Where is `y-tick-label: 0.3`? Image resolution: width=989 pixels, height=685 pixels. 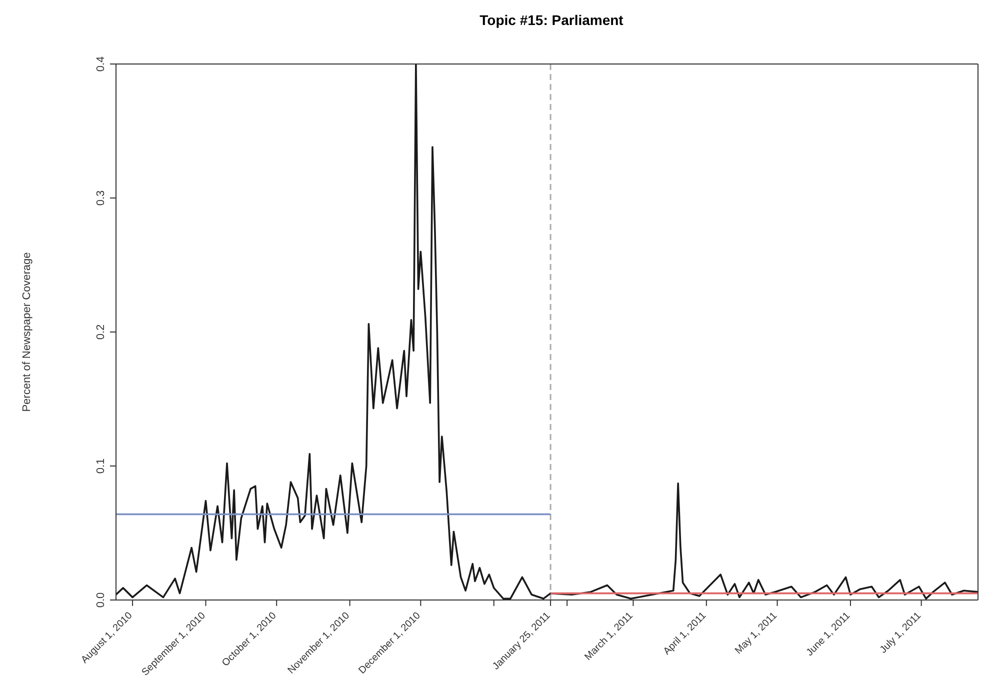
y-tick-label: 0.3 is located at coordinates (101, 198).